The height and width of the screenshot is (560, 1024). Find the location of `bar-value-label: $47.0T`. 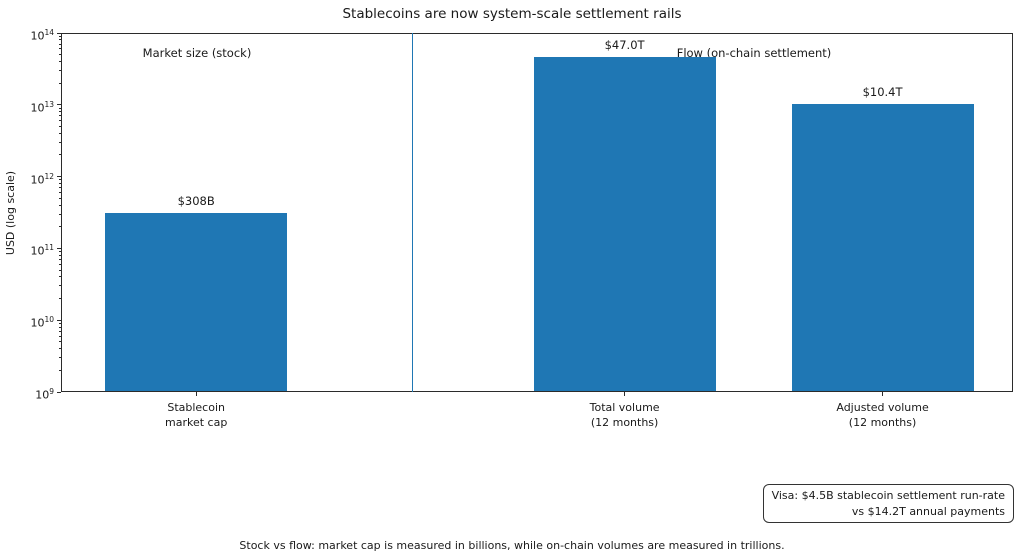

bar-value-label: $47.0T is located at coordinates (624, 44).